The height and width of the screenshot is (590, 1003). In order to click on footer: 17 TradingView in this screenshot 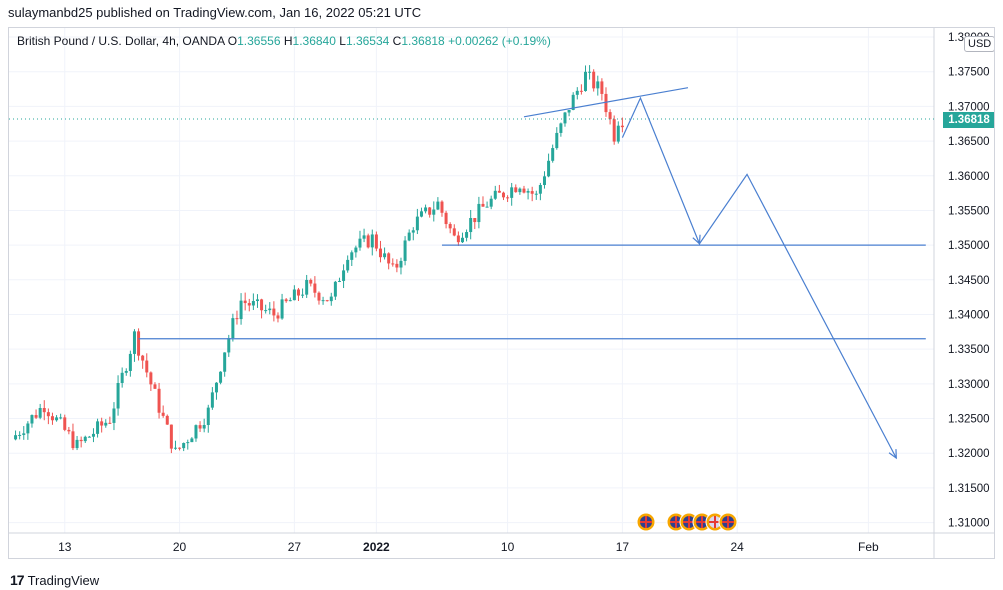, I will do `click(54, 580)`.